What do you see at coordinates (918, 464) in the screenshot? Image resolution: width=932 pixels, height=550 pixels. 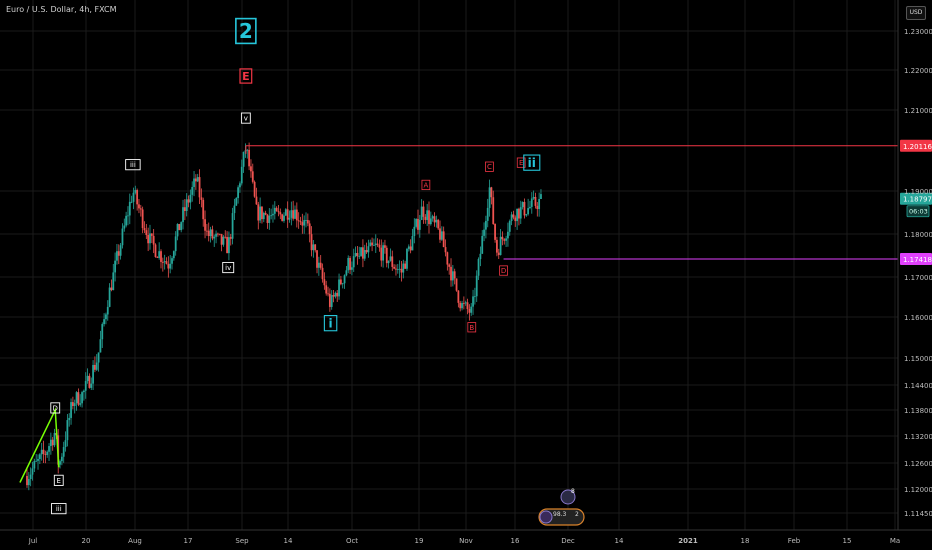 I see `price-tick-label: 1.12600` at bounding box center [918, 464].